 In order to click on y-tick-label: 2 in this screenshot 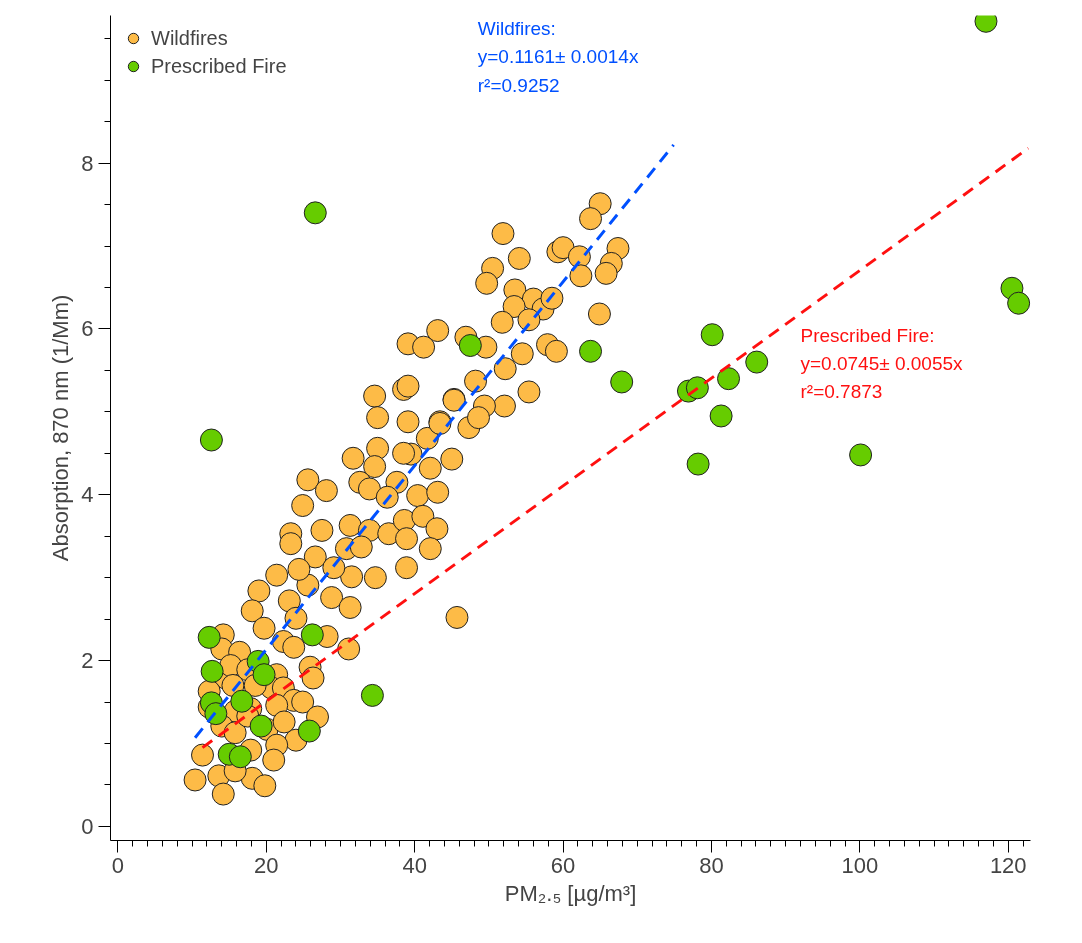, I will do `click(87, 661)`.